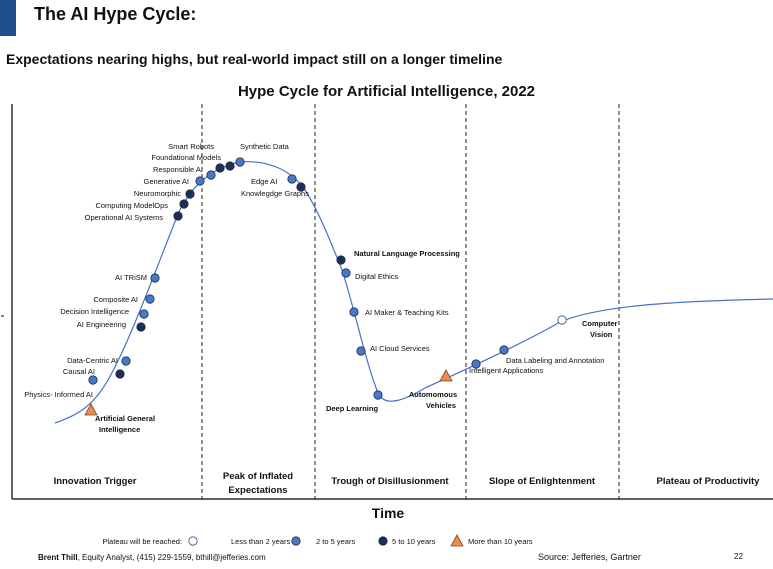 The height and width of the screenshot is (569, 773). What do you see at coordinates (94, 311) in the screenshot?
I see `label-decision-intelligence: Decision Intelligence` at bounding box center [94, 311].